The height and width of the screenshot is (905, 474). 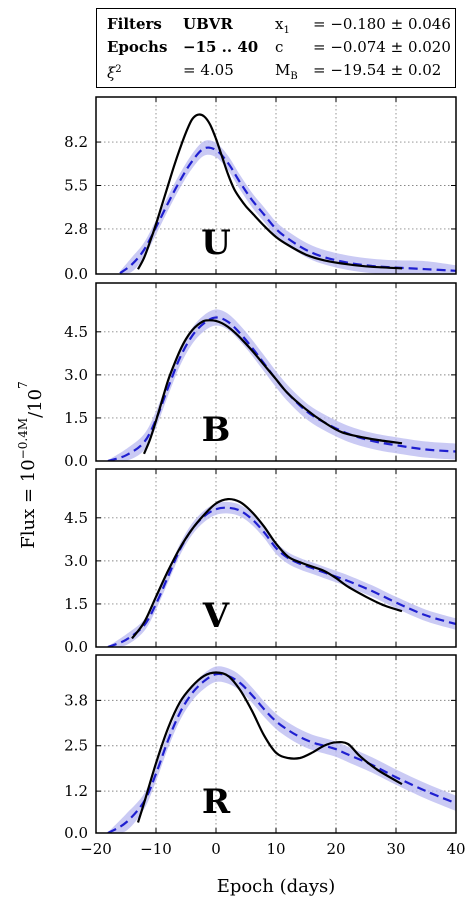 What do you see at coordinates (76, 229) in the screenshot?
I see `y-tick-label: 2.8` at bounding box center [76, 229].